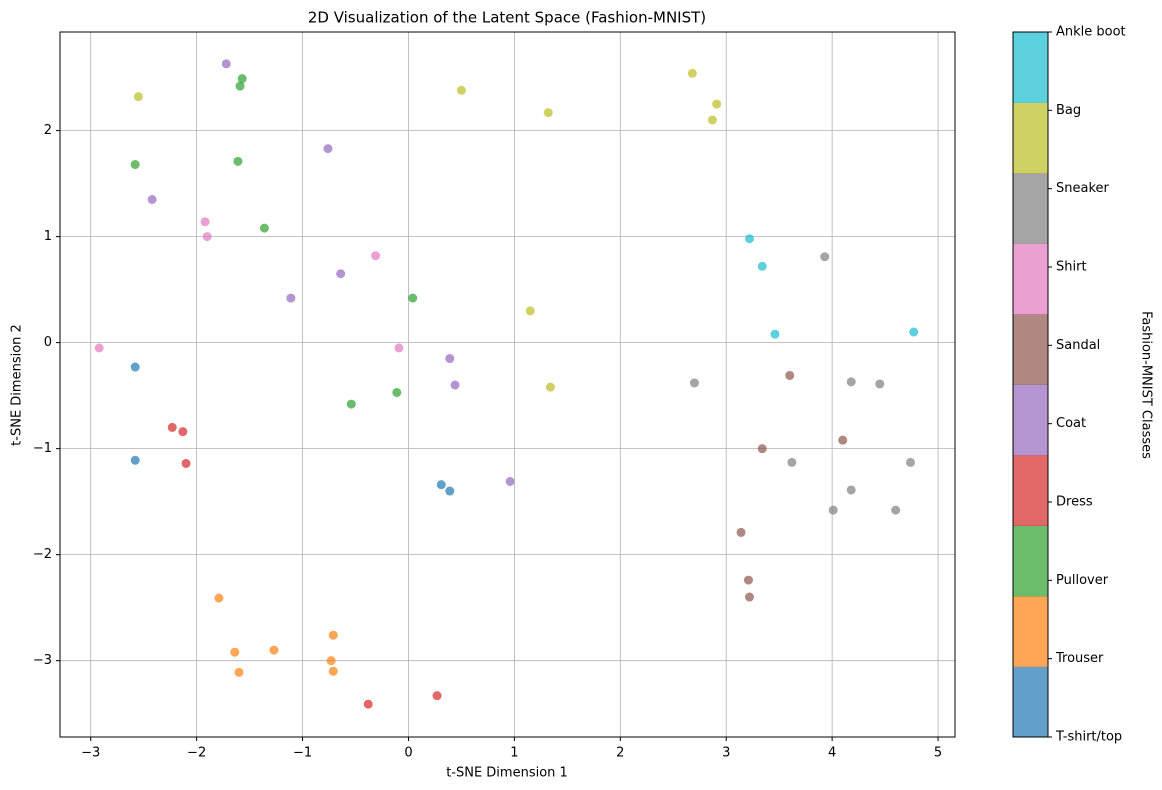 The image size is (1162, 790). I want to click on y-tick-label: −2, so click(42, 554).